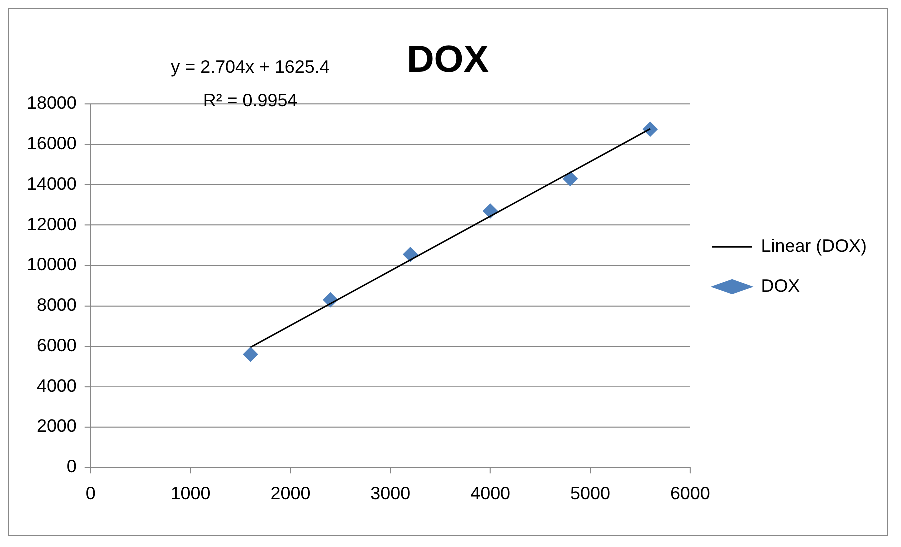  What do you see at coordinates (51, 264) in the screenshot?
I see `y-tick-label: 10000` at bounding box center [51, 264].